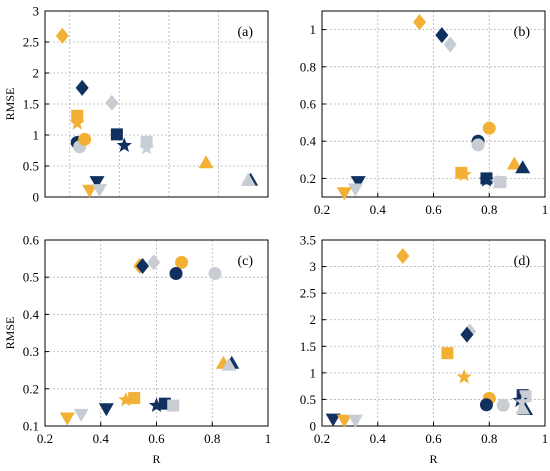 This screenshot has height=471, width=550. What do you see at coordinates (245, 261) in the screenshot?
I see `panel-label: (c)` at bounding box center [245, 261].